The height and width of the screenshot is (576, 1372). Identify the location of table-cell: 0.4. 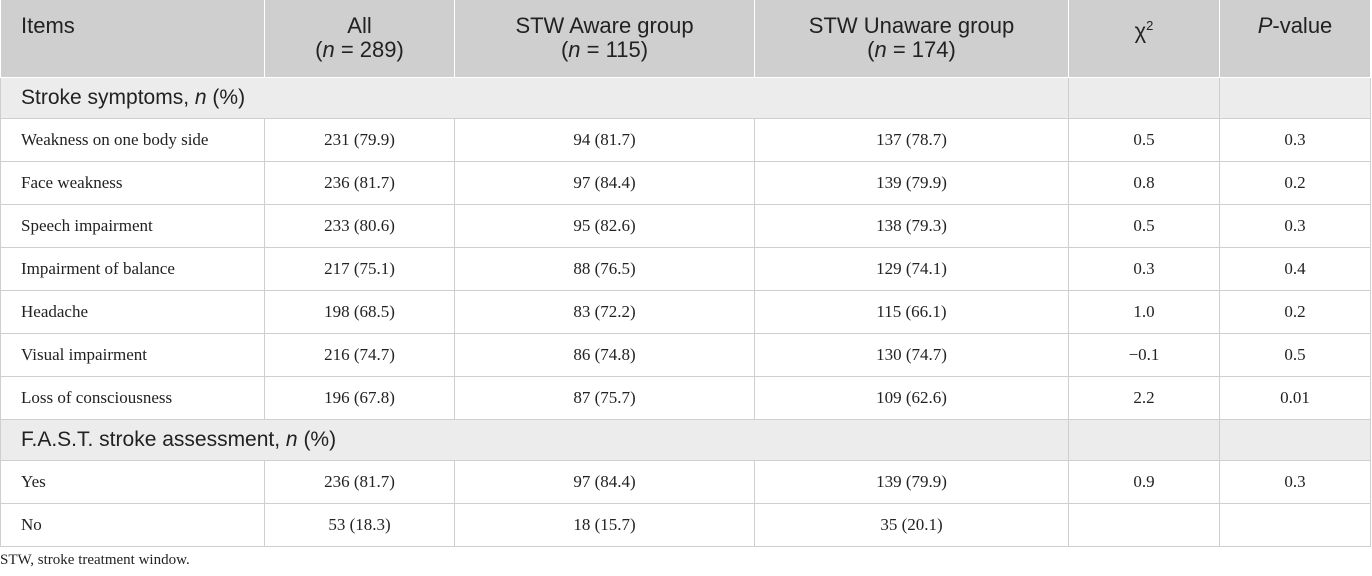
(1295, 268).